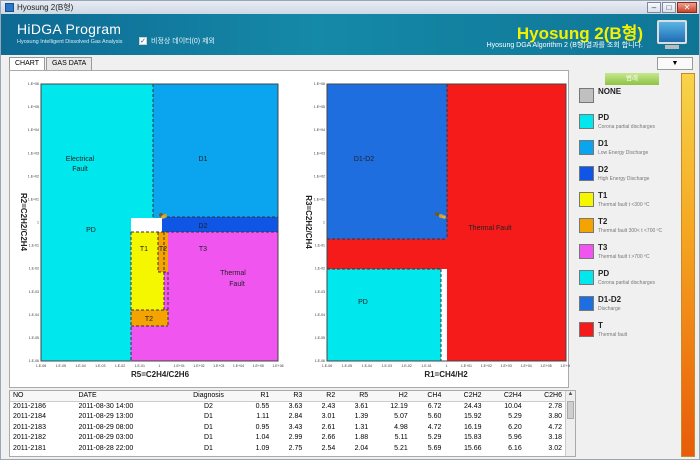 The image size is (700, 460). I want to click on label-t2: T2, so click(163, 249).